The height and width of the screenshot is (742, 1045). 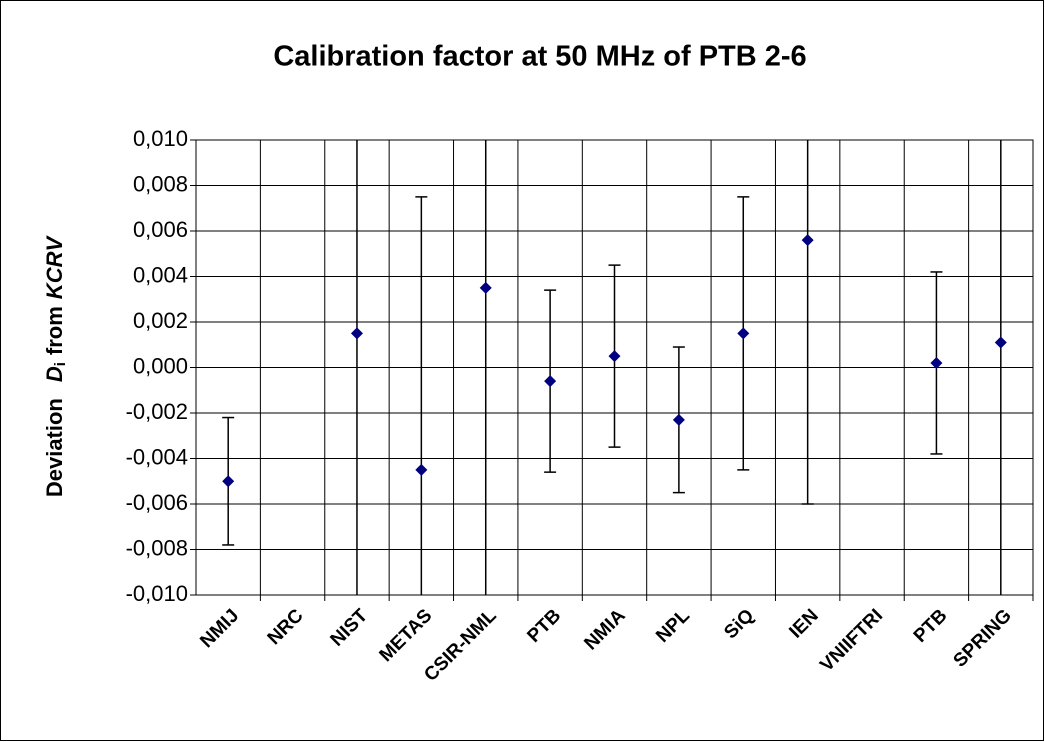 I want to click on y-tick-label: -0,010, so click(x=157, y=593).